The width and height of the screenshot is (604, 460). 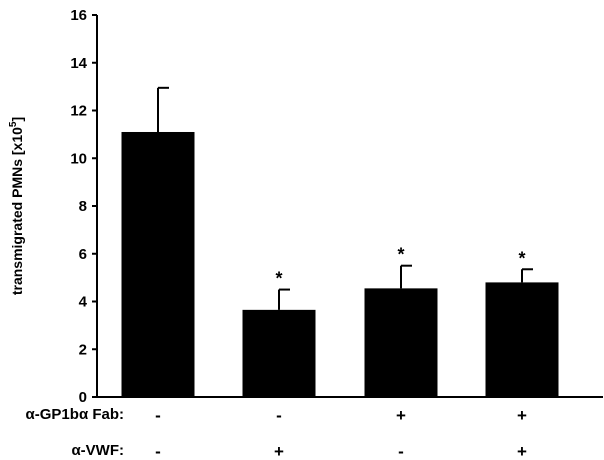 What do you see at coordinates (83, 302) in the screenshot?
I see `y-tick-label: 4` at bounding box center [83, 302].